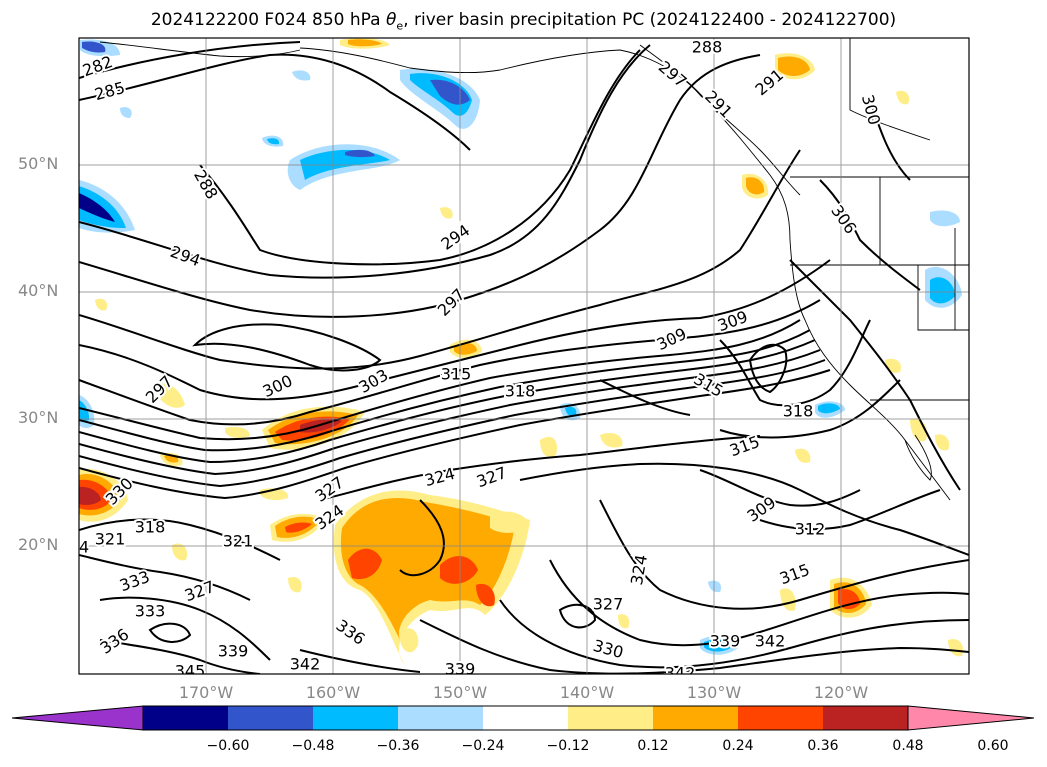  What do you see at coordinates (398, 746) in the screenshot?
I see `colorbar-tick-label: −0.36` at bounding box center [398, 746].